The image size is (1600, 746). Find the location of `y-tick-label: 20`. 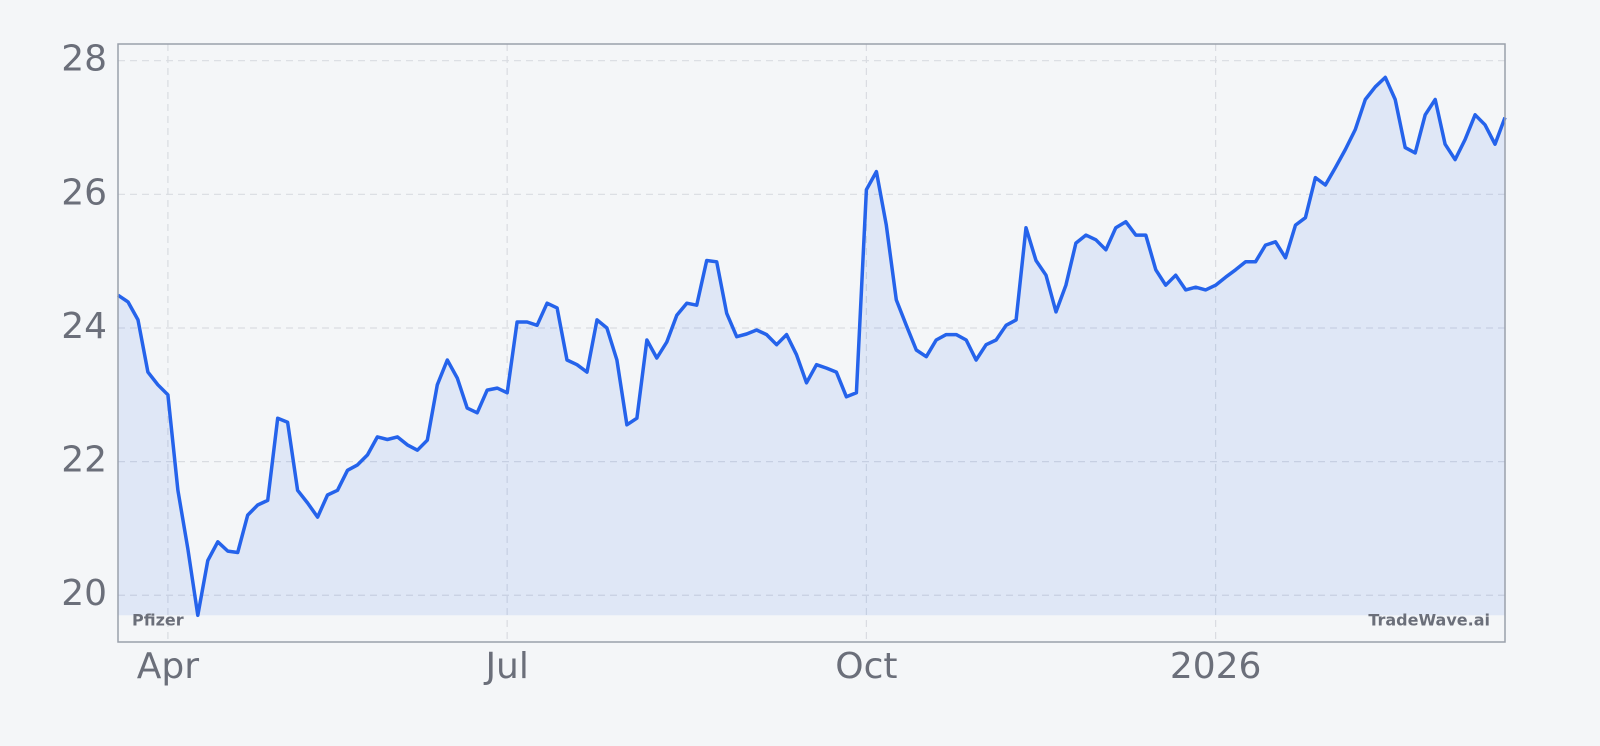

y-tick-label: 20 is located at coordinates (84, 593).